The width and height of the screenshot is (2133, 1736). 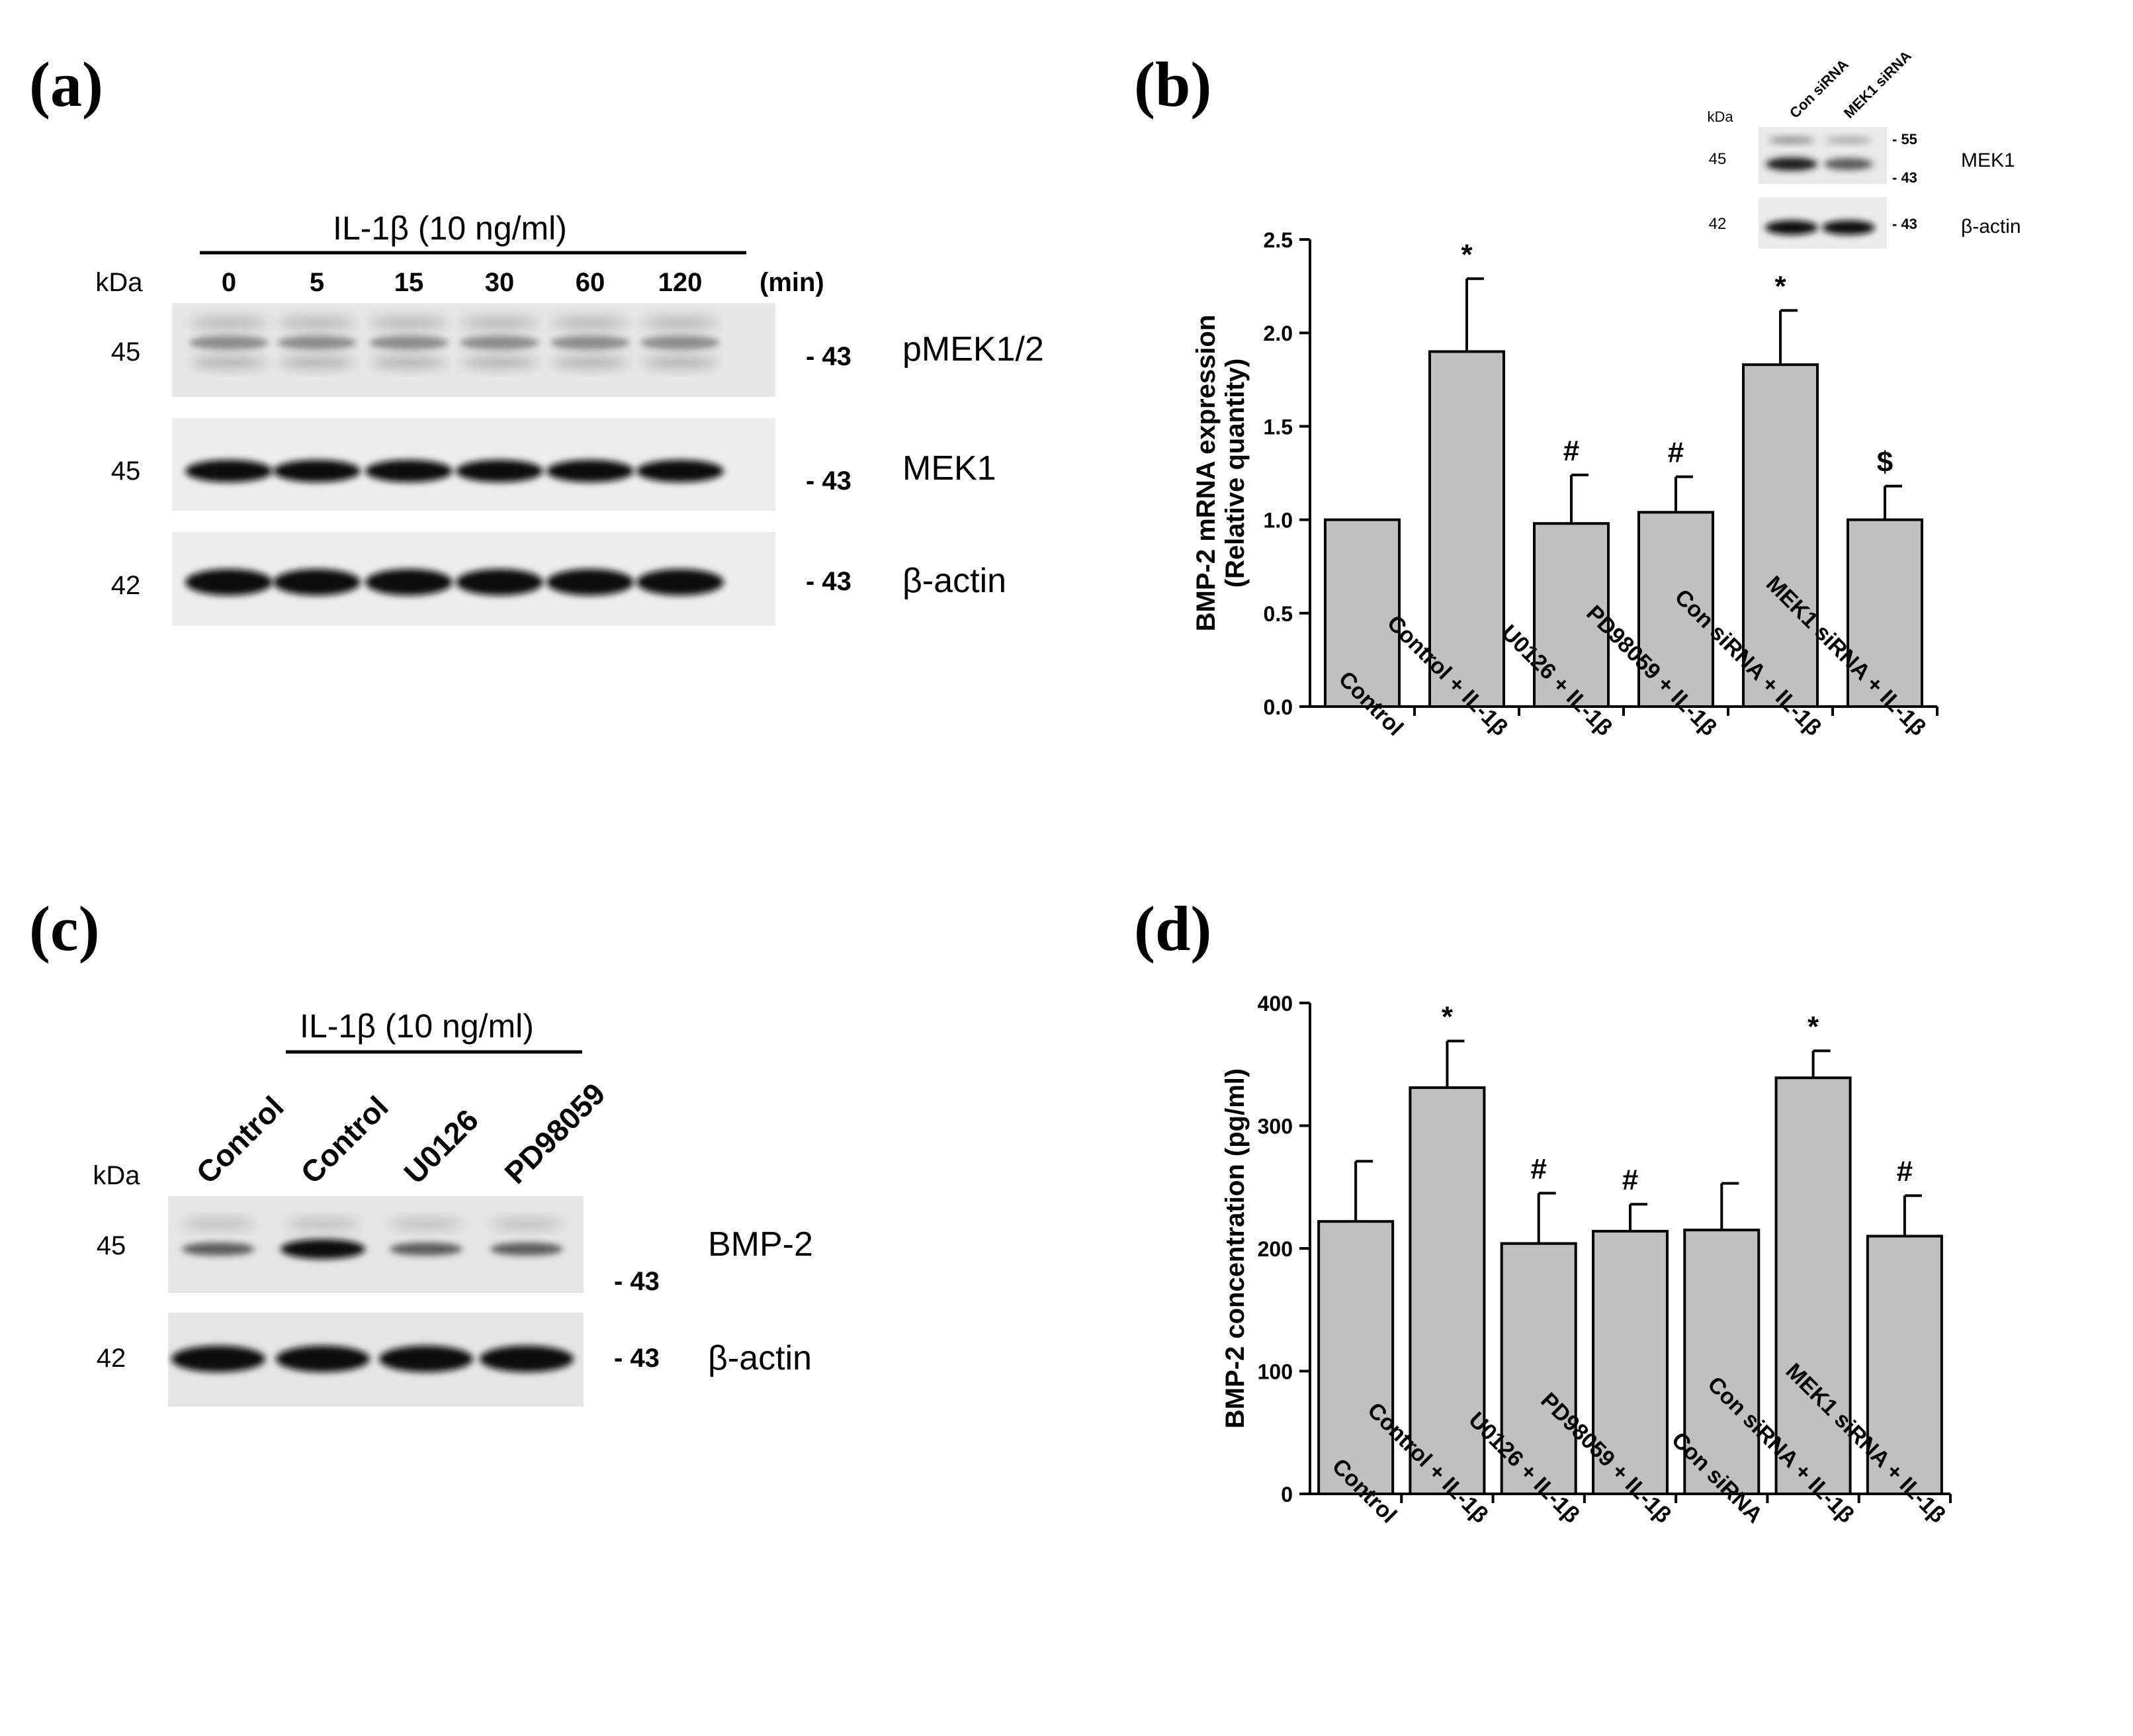 I want to click on panel-a-kda-header: kDa, so click(x=119, y=282).